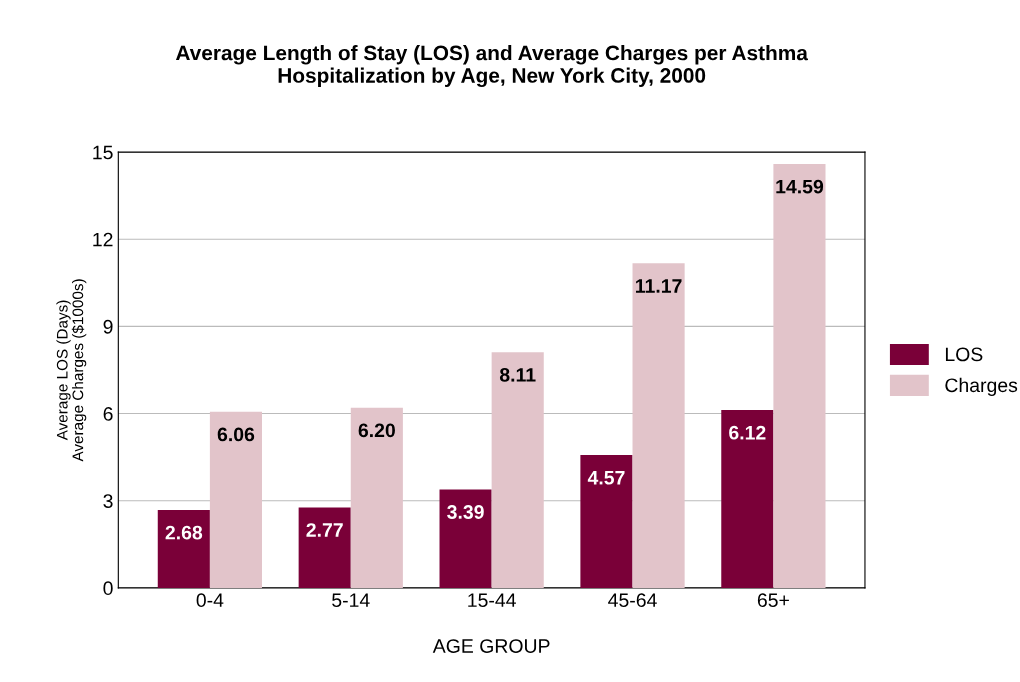 The image size is (1020, 682). I want to click on data-label: 11.17, so click(659, 286).